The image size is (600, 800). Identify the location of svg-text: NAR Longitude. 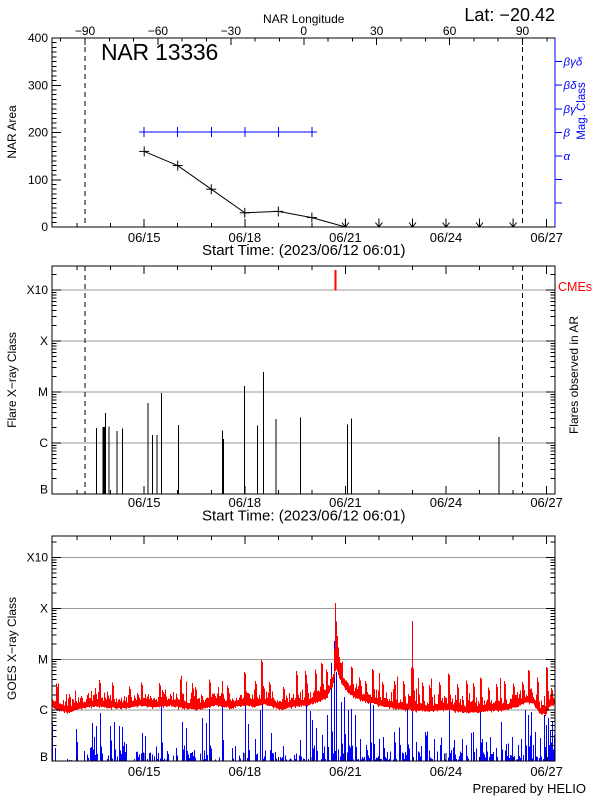
(304, 19).